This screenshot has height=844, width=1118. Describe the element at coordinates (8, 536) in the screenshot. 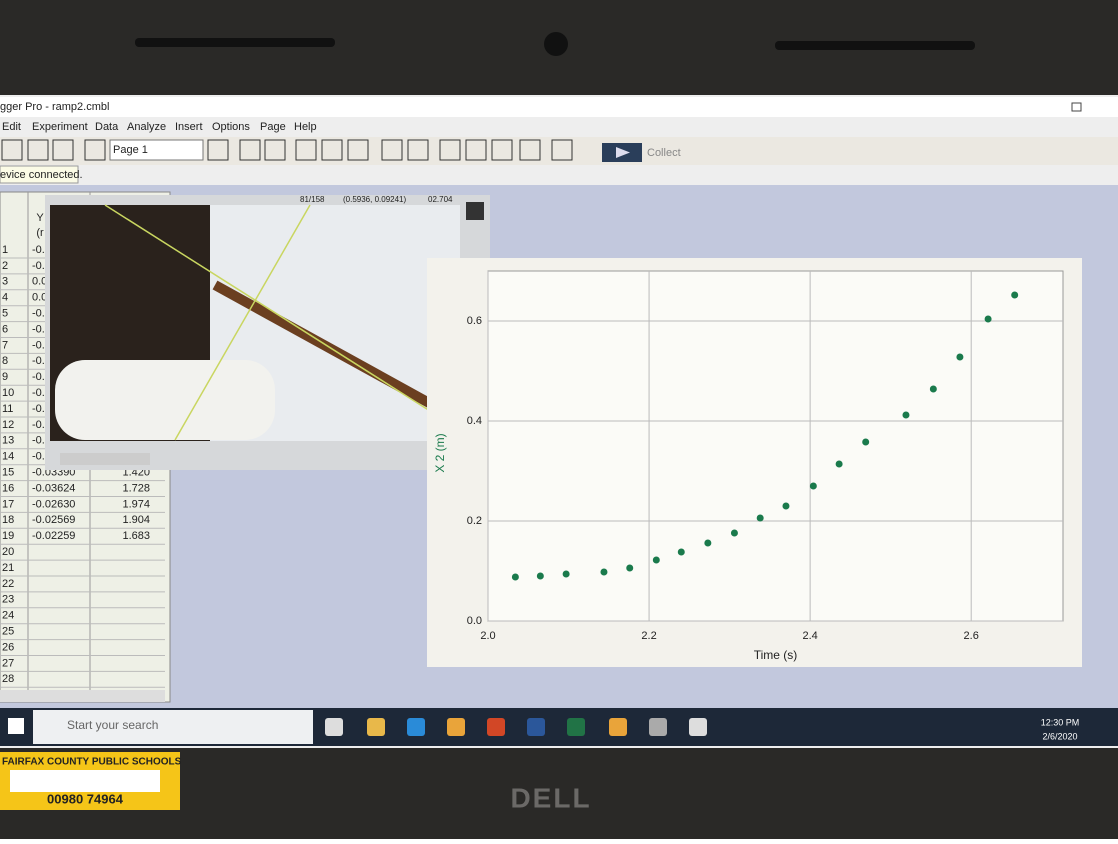

I see `row-number: 19` at that location.